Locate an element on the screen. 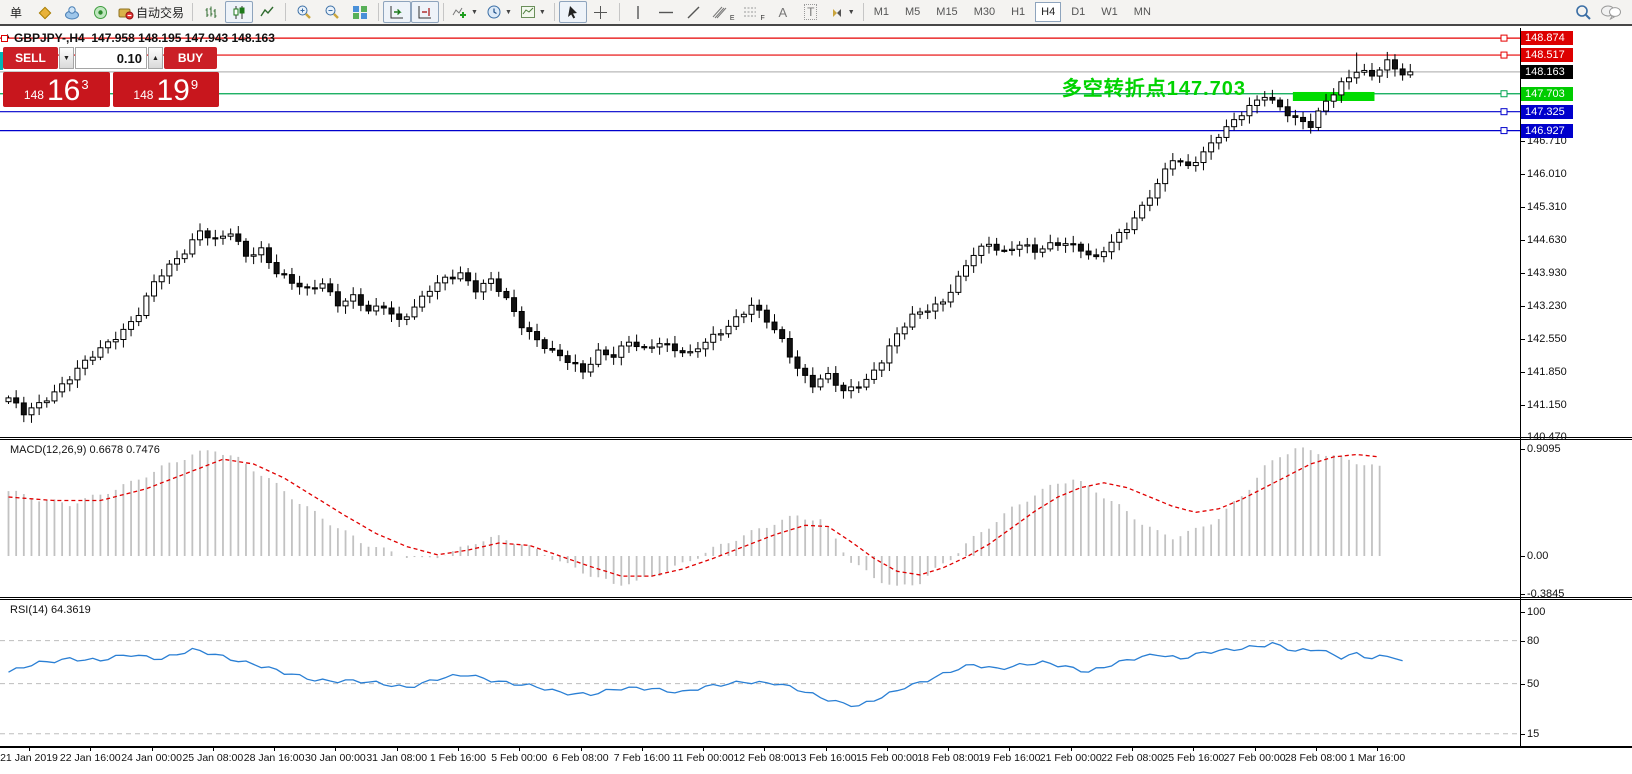 The width and height of the screenshot is (1632, 774). chart-shift-button is located at coordinates (425, 12).